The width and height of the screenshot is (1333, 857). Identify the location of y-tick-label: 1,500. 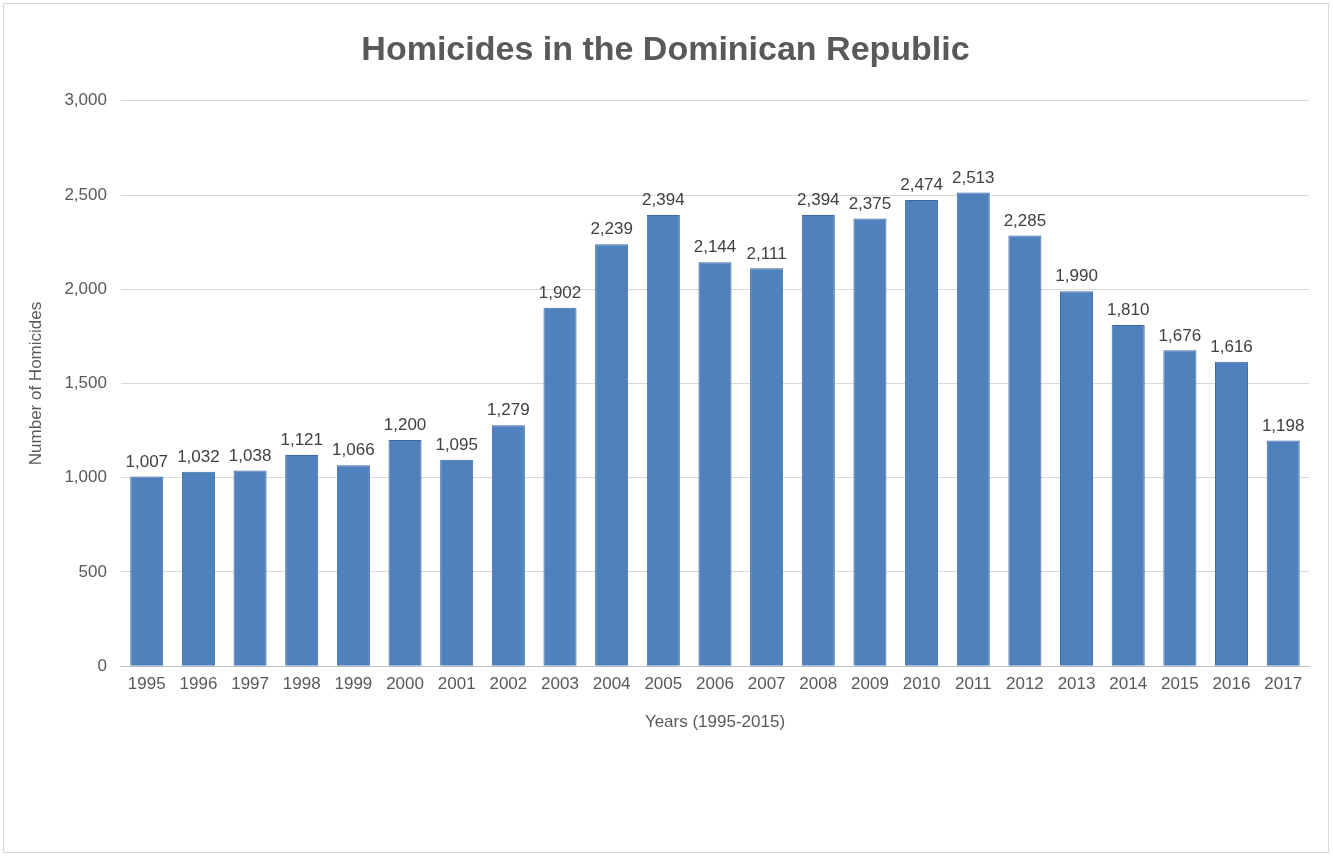
(85, 383).